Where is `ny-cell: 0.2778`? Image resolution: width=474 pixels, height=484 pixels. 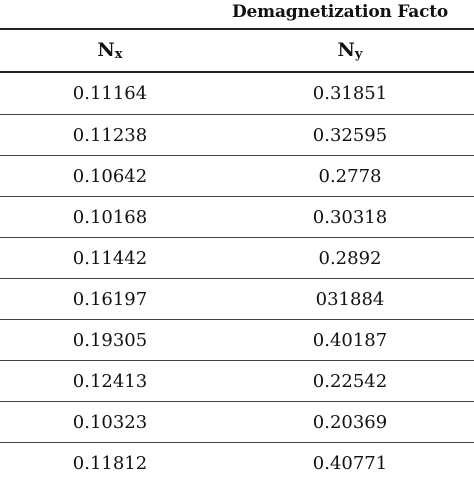 ny-cell: 0.2778 is located at coordinates (350, 176).